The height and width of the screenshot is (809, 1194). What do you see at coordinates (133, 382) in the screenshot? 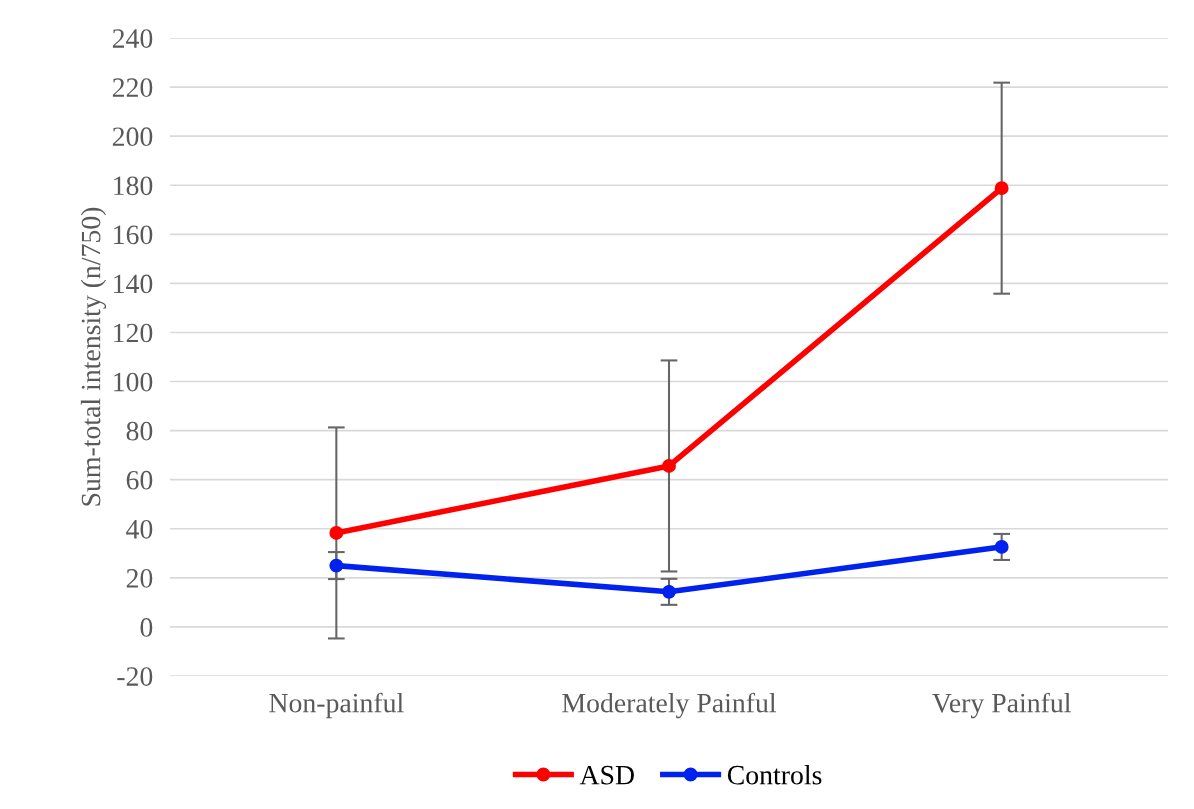
I see `y-tick-label: 100` at bounding box center [133, 382].